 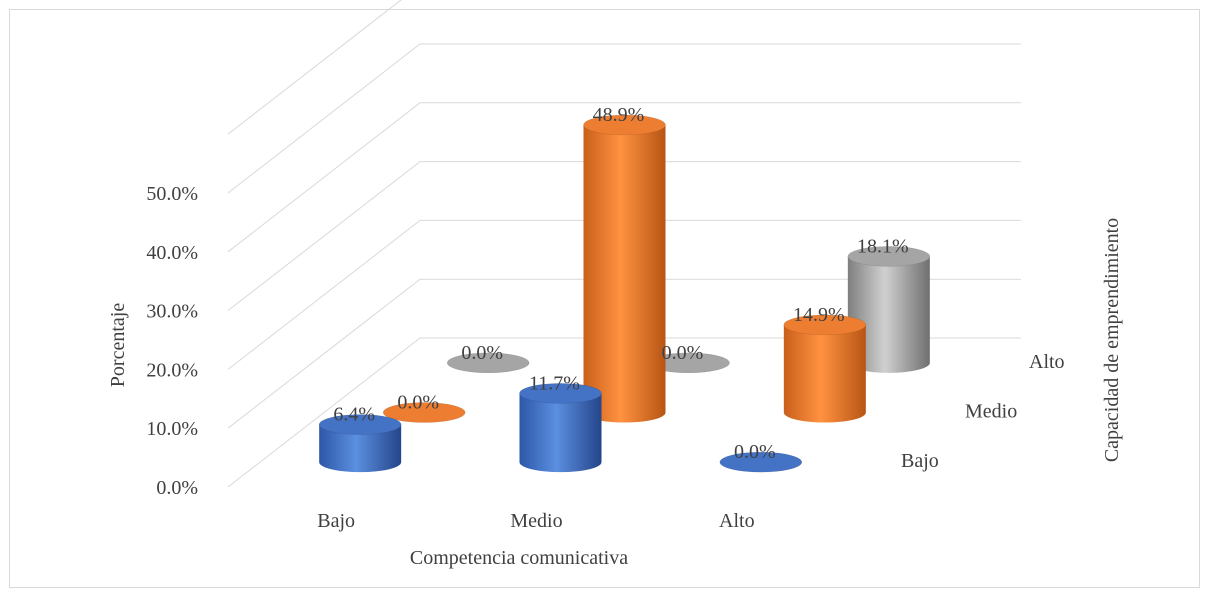 I want to click on bar-medio-alto, so click(x=825, y=368).